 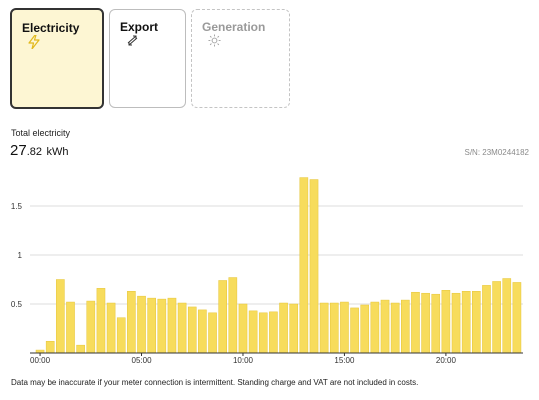 I want to click on x-tick-label: 00:00, so click(x=40, y=360).